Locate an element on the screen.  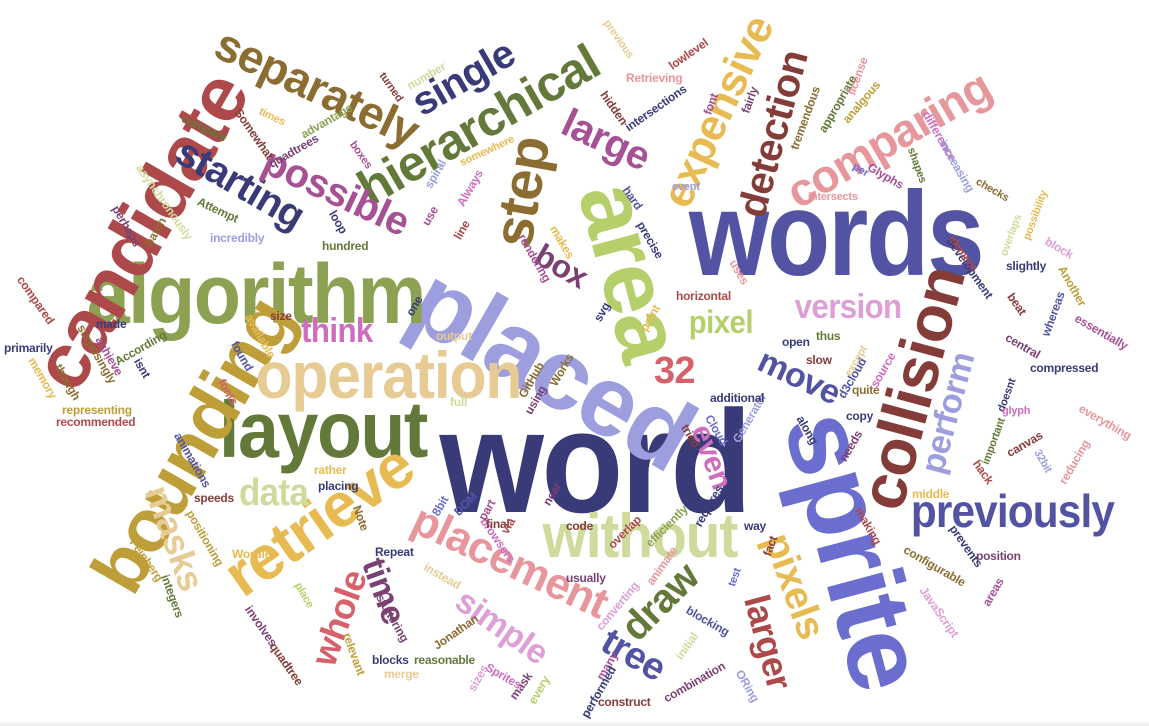
cloud-word: intersects is located at coordinates (833, 197).